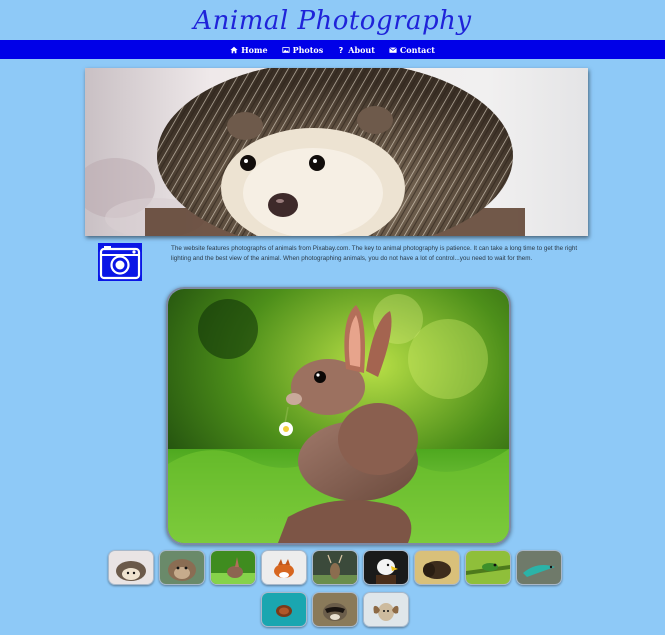 The height and width of the screenshot is (635, 665). What do you see at coordinates (335, 588) in the screenshot?
I see `thumbnail-gallery` at bounding box center [335, 588].